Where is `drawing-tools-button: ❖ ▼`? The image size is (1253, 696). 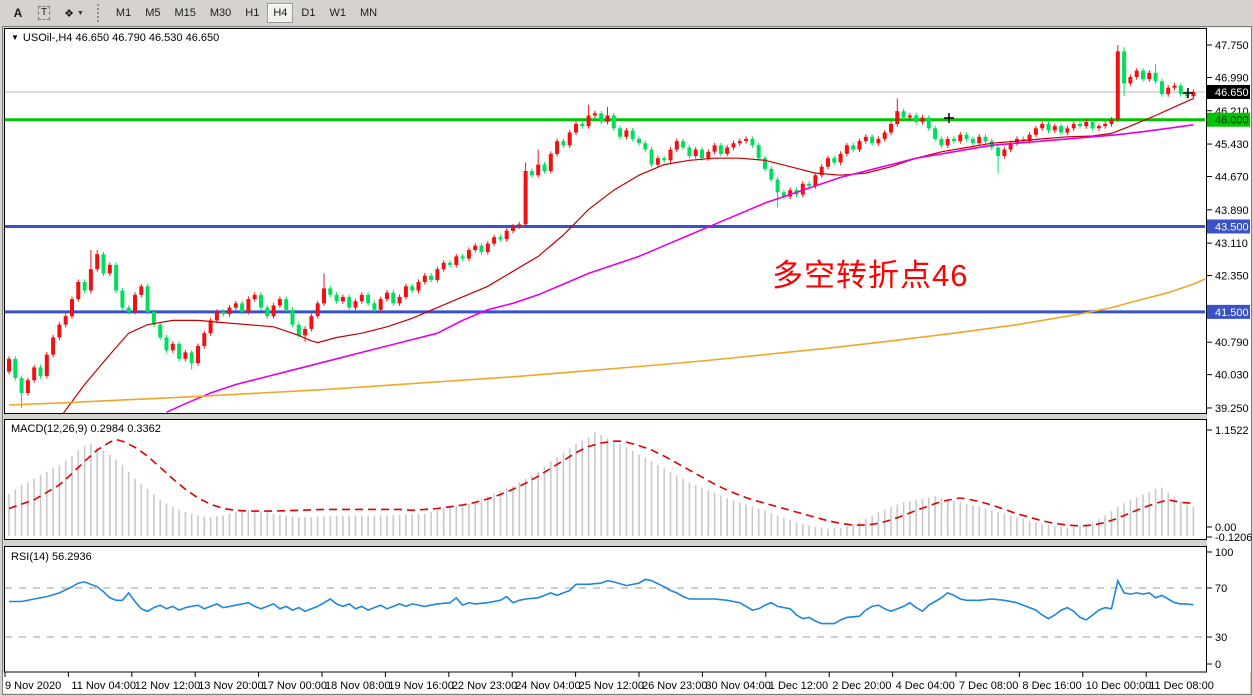 drawing-tools-button: ❖ ▼ is located at coordinates (74, 13).